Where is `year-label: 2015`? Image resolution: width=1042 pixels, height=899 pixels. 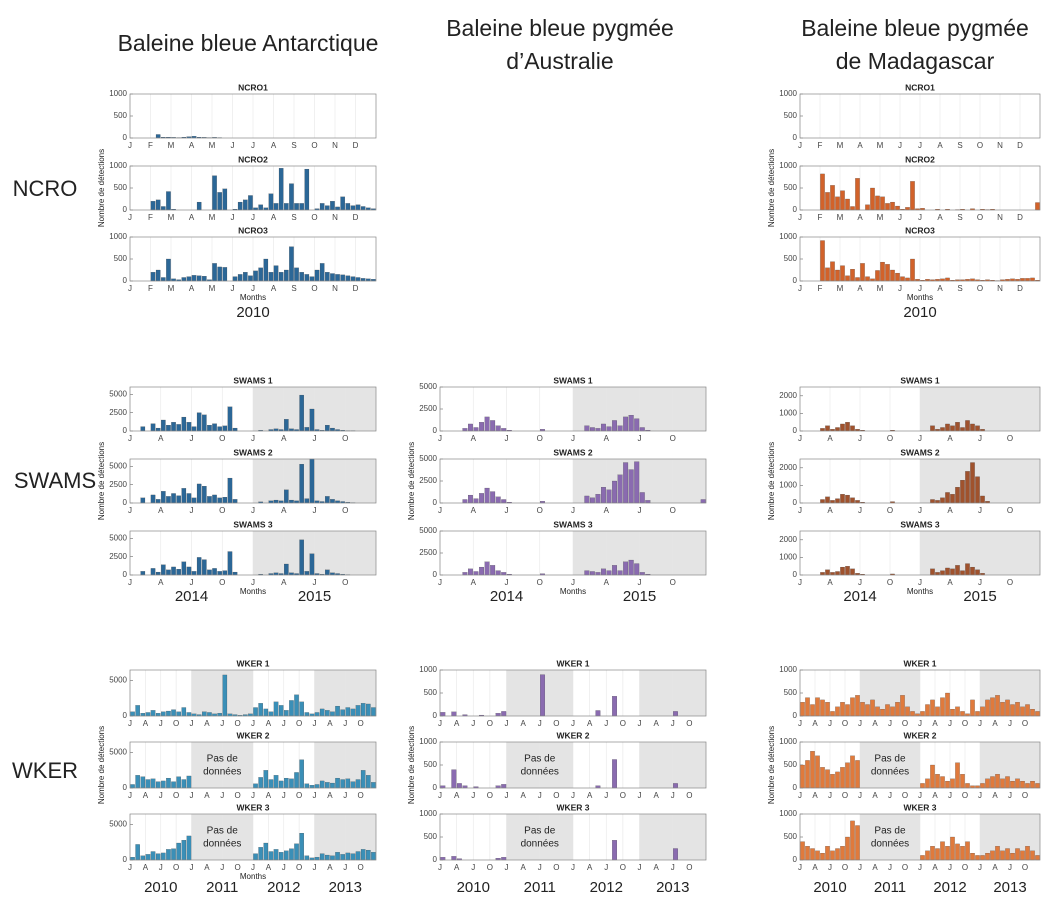 year-label: 2015 is located at coordinates (639, 596).